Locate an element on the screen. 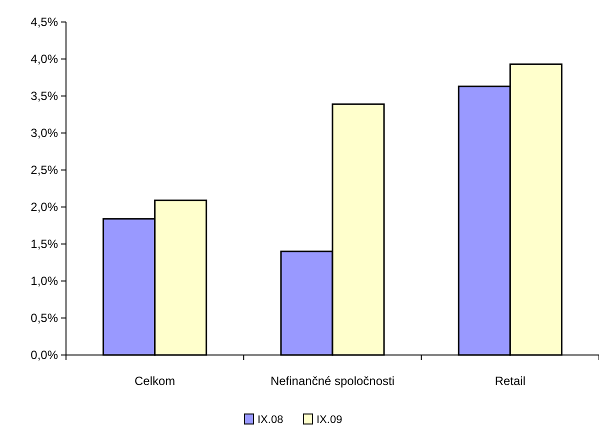 Image resolution: width=599 pixels, height=428 pixels. y-tick-label: 1,5% is located at coordinates (44, 244).